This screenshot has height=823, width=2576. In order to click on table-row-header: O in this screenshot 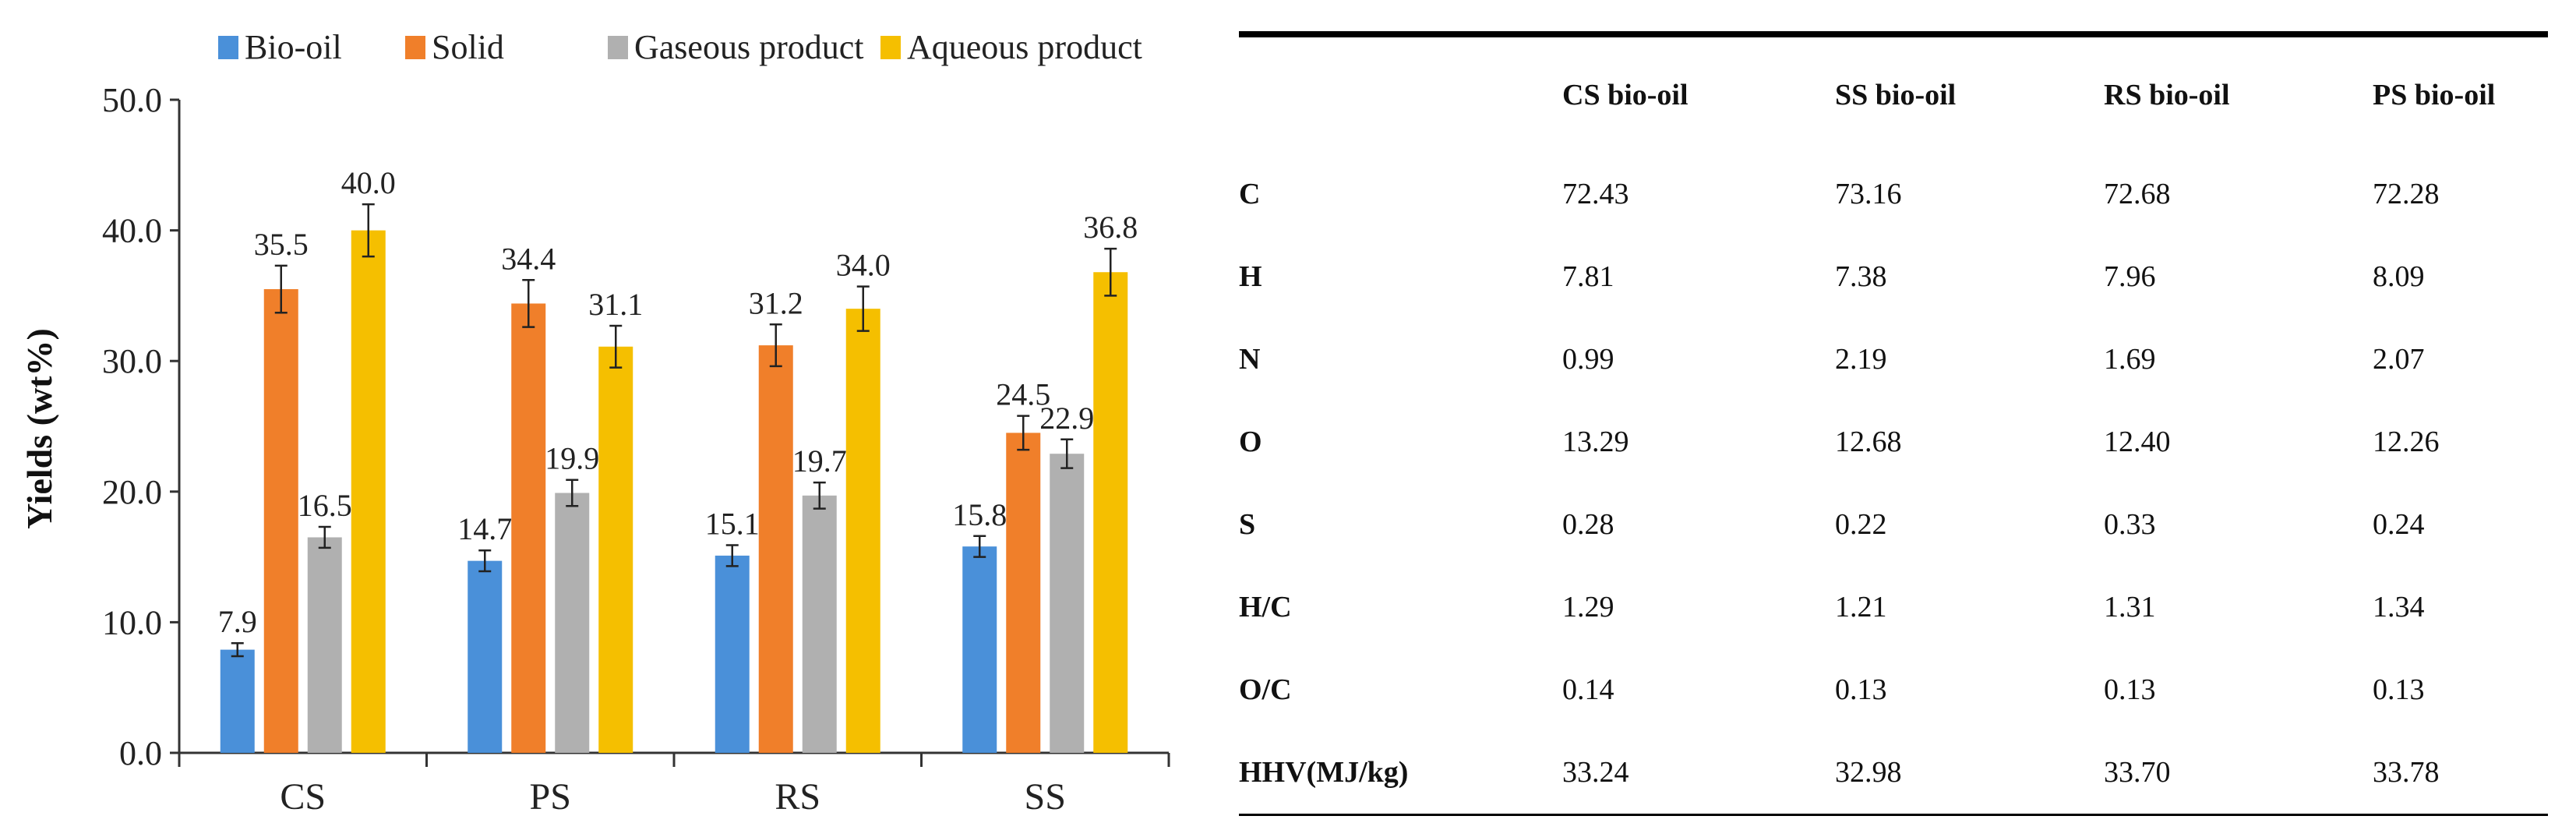, I will do `click(1250, 442)`.